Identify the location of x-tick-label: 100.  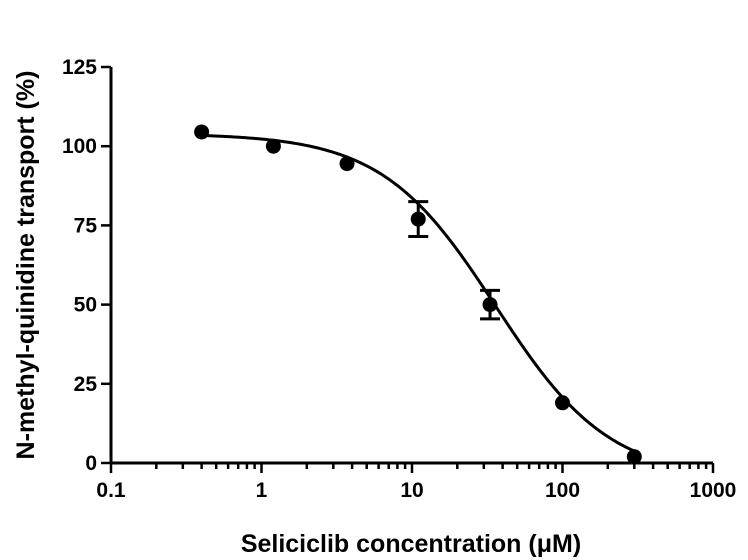
(562, 490).